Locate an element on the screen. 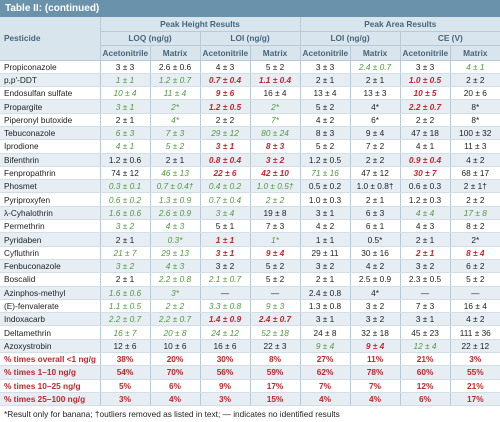 This screenshot has width=500, height=422. value-cell: 29 ± 12 is located at coordinates (225, 133).